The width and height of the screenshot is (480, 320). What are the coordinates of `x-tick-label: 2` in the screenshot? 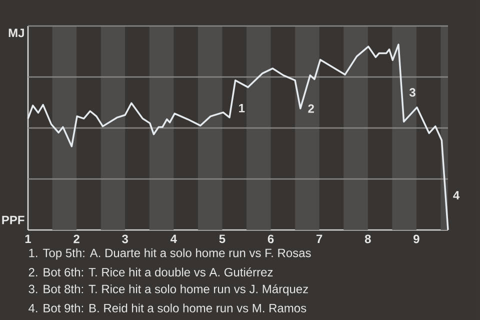 It's located at (77, 239).